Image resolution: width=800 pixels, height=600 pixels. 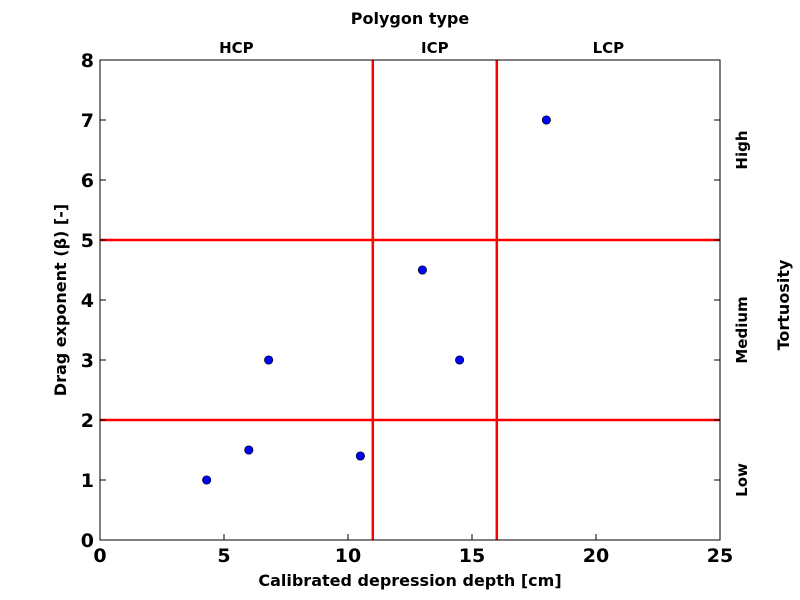 I want to click on x-axis-title: Calibrated depression depth [cm], so click(x=409, y=580).